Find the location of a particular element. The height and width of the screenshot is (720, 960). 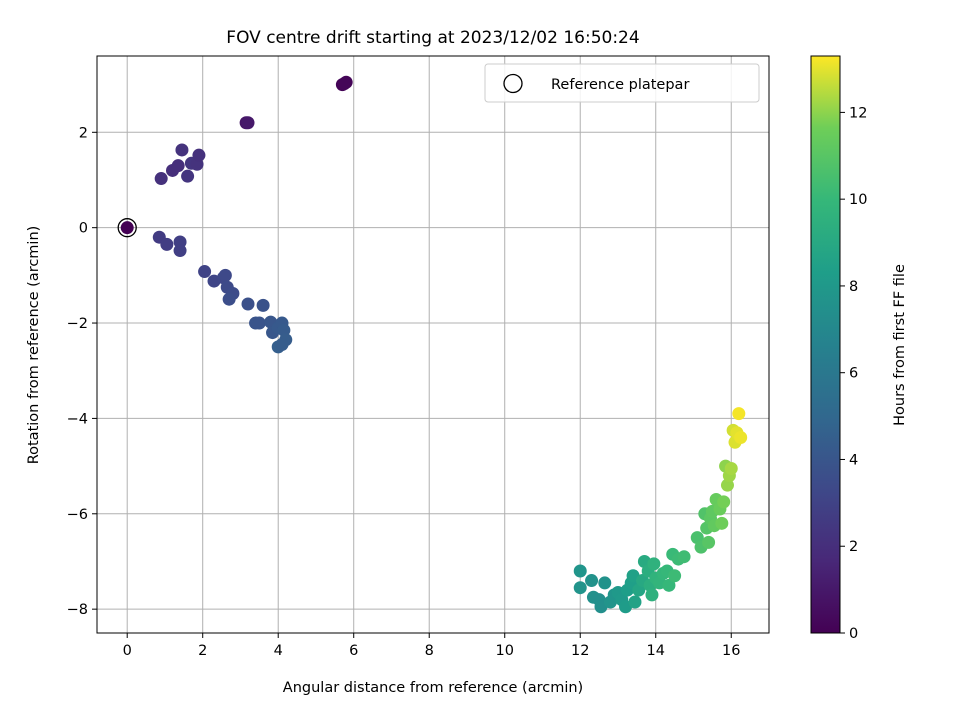

legend-reference-marker is located at coordinates (513, 83).